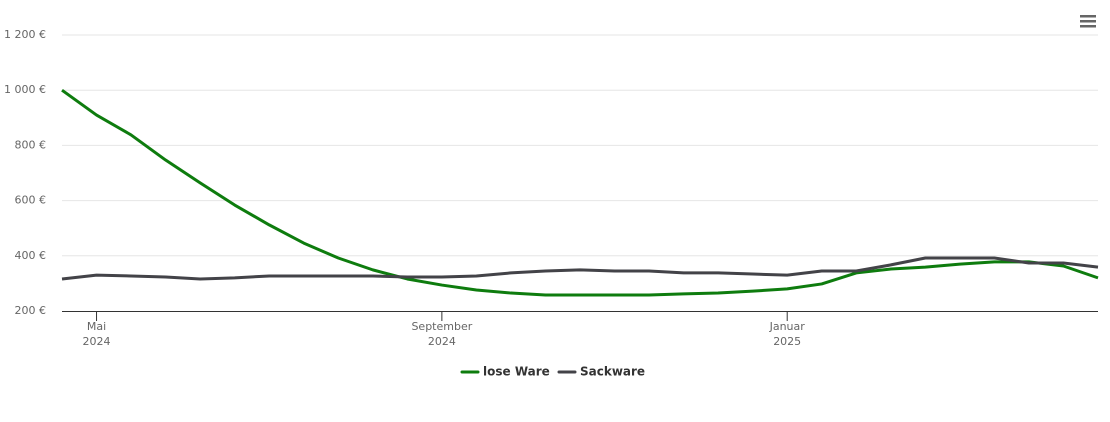 The height and width of the screenshot is (422, 1110). Describe the element at coordinates (442, 334) in the screenshot. I see `x-tick-label: September 2024` at that location.